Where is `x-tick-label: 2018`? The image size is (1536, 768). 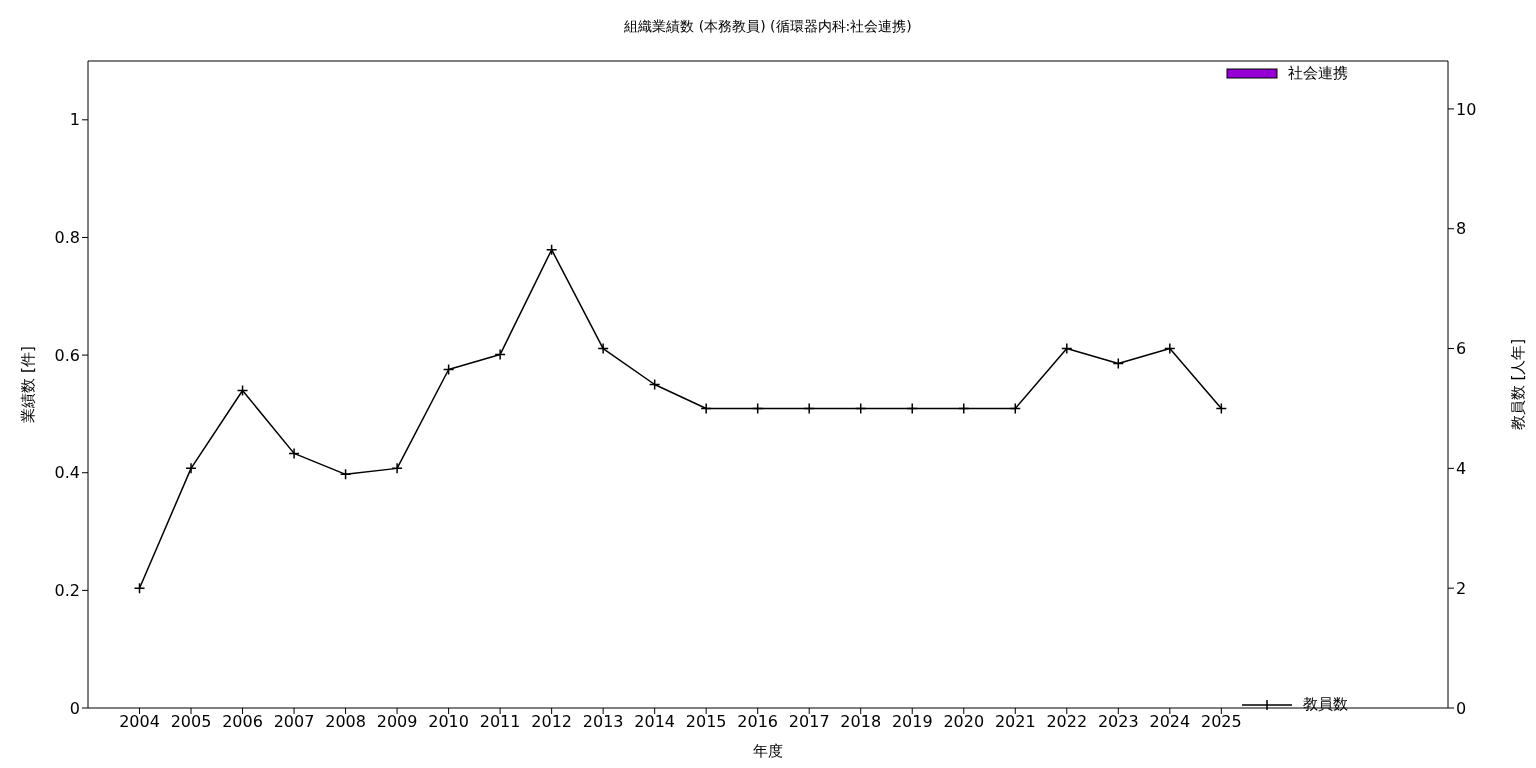 x-tick-label: 2018 is located at coordinates (861, 722).